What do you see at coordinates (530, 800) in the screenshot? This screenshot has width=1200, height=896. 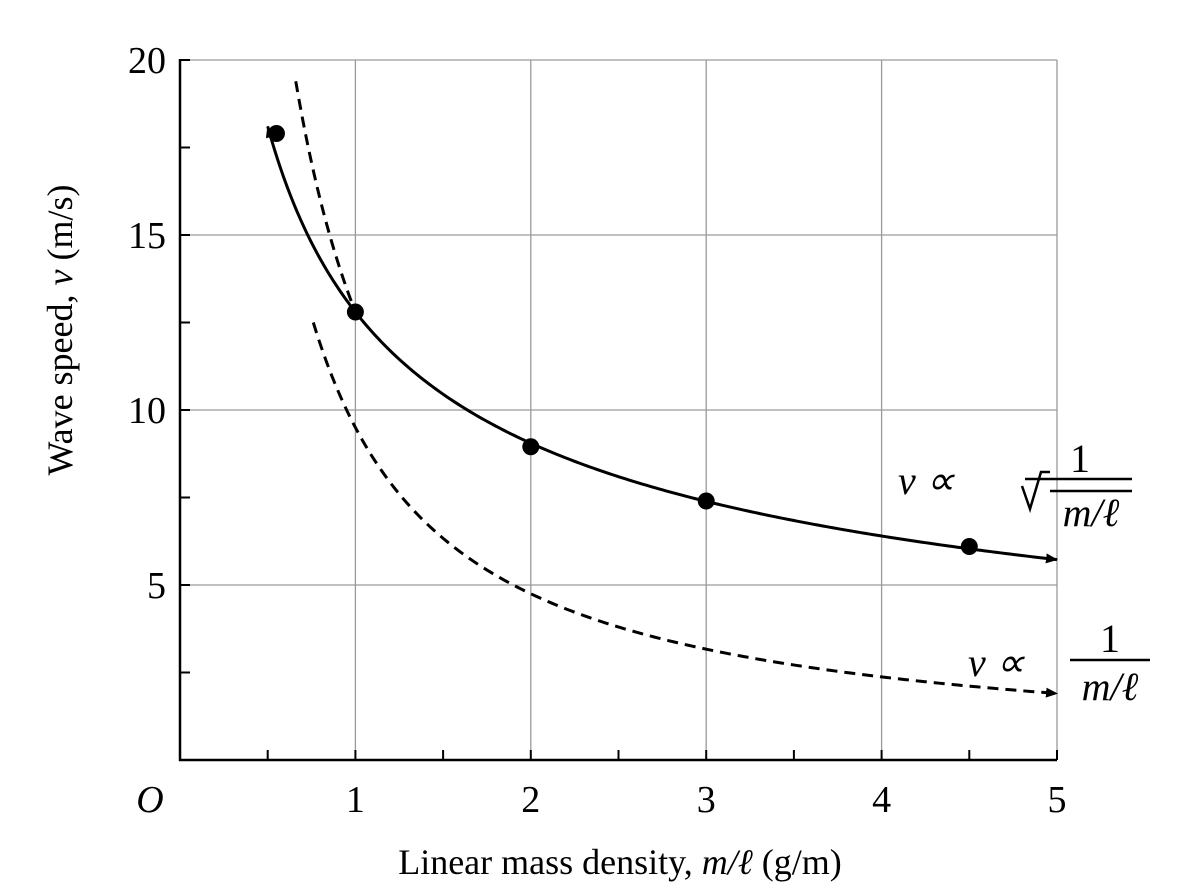 I see `x-tick-label: 2` at bounding box center [530, 800].